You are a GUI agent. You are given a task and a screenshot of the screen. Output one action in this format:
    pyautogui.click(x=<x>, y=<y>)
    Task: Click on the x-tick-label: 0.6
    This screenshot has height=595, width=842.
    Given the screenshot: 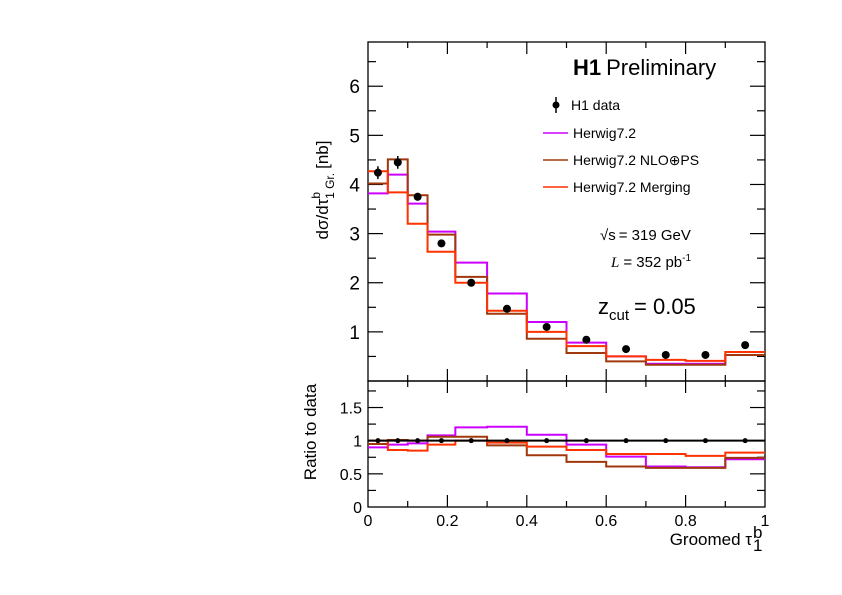 What is the action you would take?
    pyautogui.click(x=606, y=521)
    